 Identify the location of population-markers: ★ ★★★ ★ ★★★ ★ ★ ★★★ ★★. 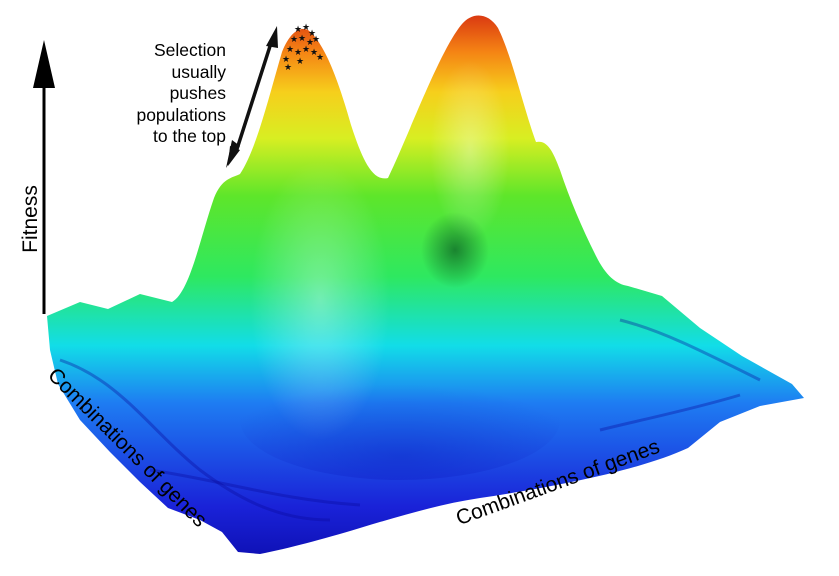
(303, 48).